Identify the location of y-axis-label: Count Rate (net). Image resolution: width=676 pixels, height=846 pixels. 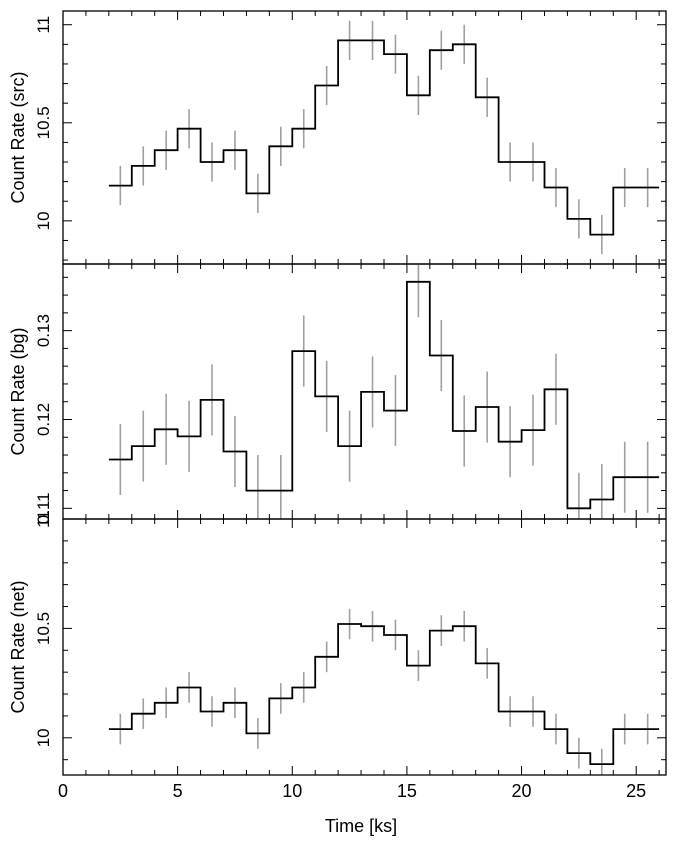
(18, 646).